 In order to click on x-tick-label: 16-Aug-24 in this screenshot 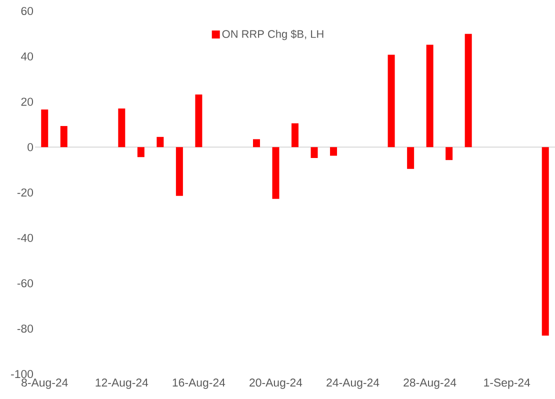, I will do `click(199, 383)`.